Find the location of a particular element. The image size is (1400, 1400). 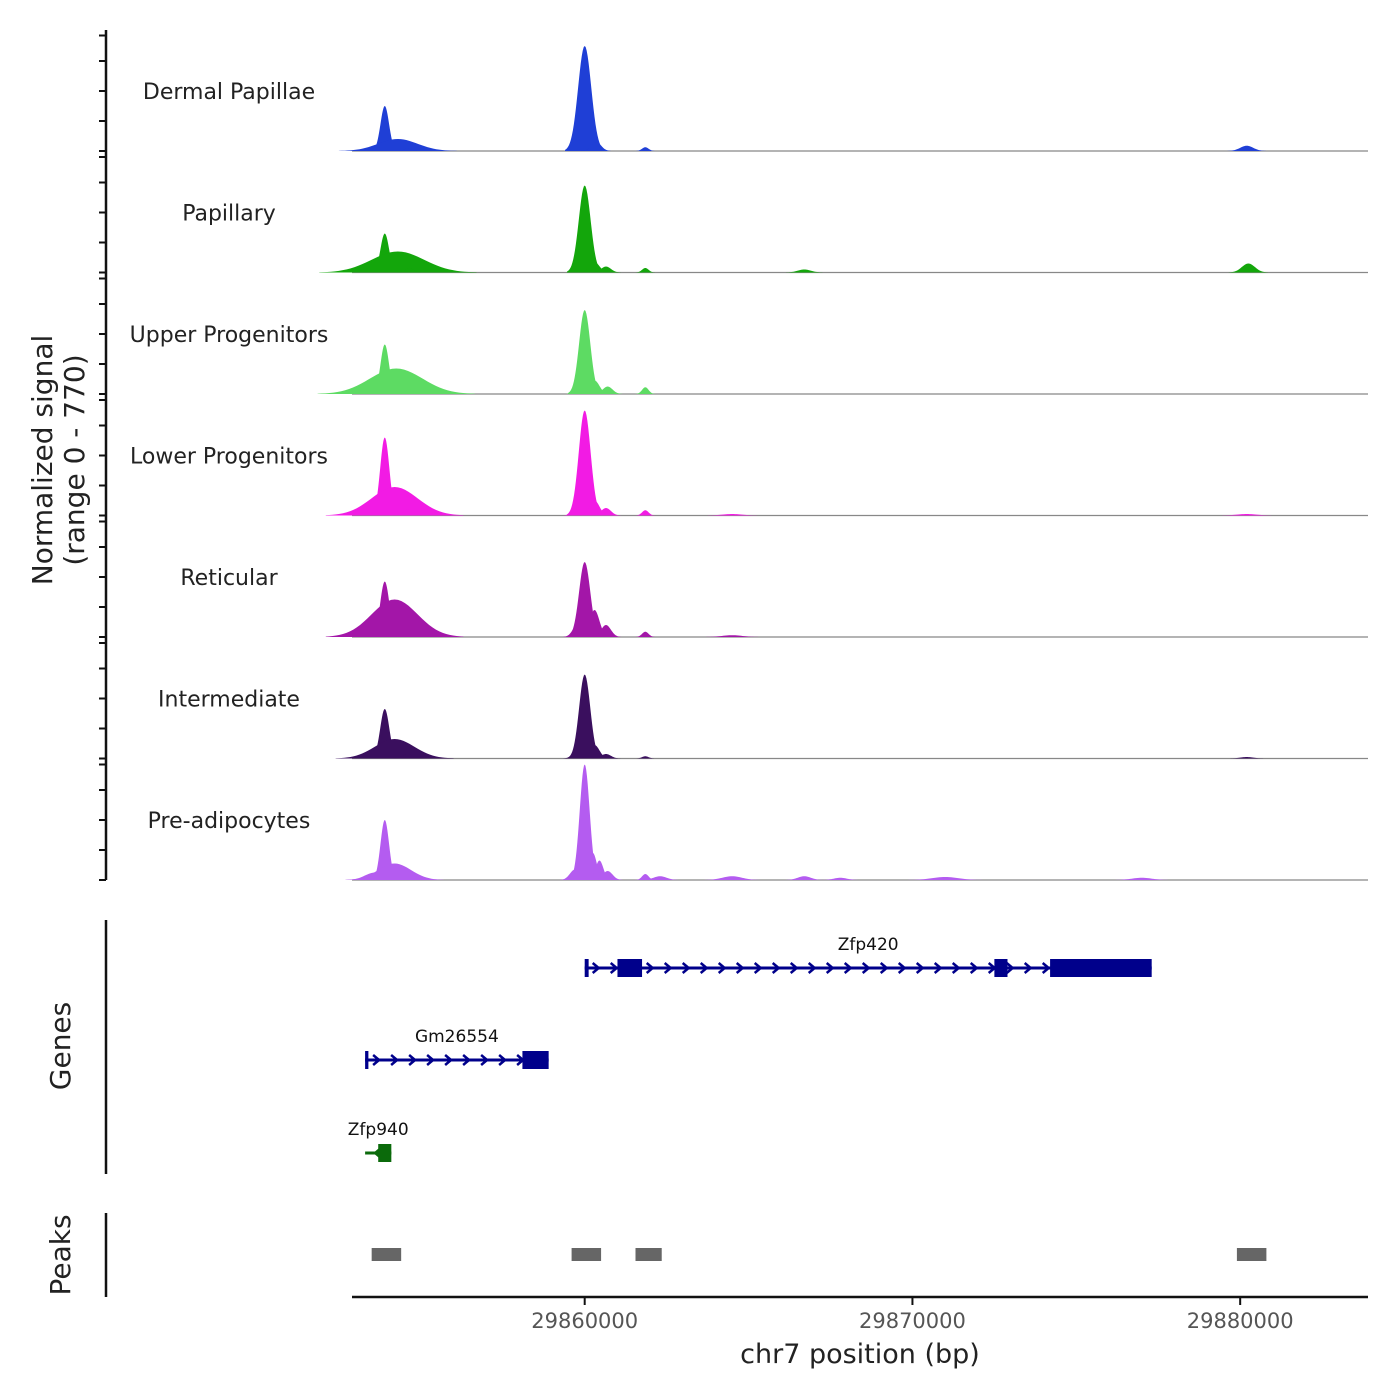

gene-name: Gm26554 is located at coordinates (457, 1037).